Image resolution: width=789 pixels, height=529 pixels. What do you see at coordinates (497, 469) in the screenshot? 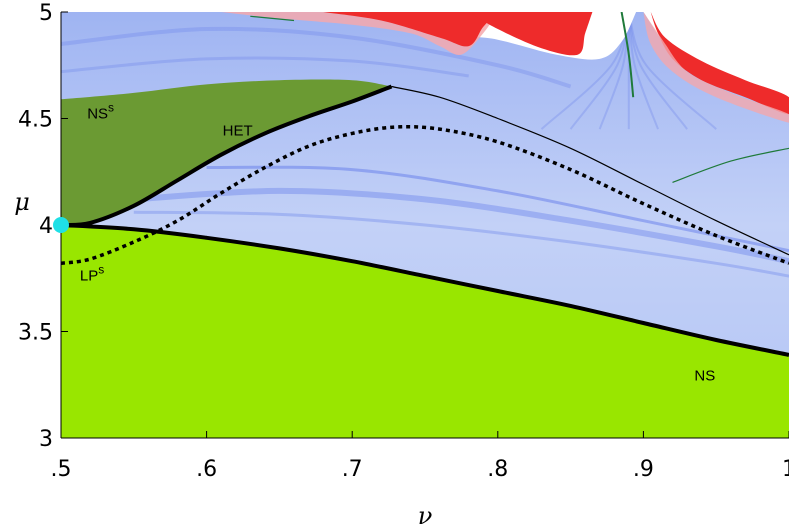
I see `x-tick-label: .8` at bounding box center [497, 469].